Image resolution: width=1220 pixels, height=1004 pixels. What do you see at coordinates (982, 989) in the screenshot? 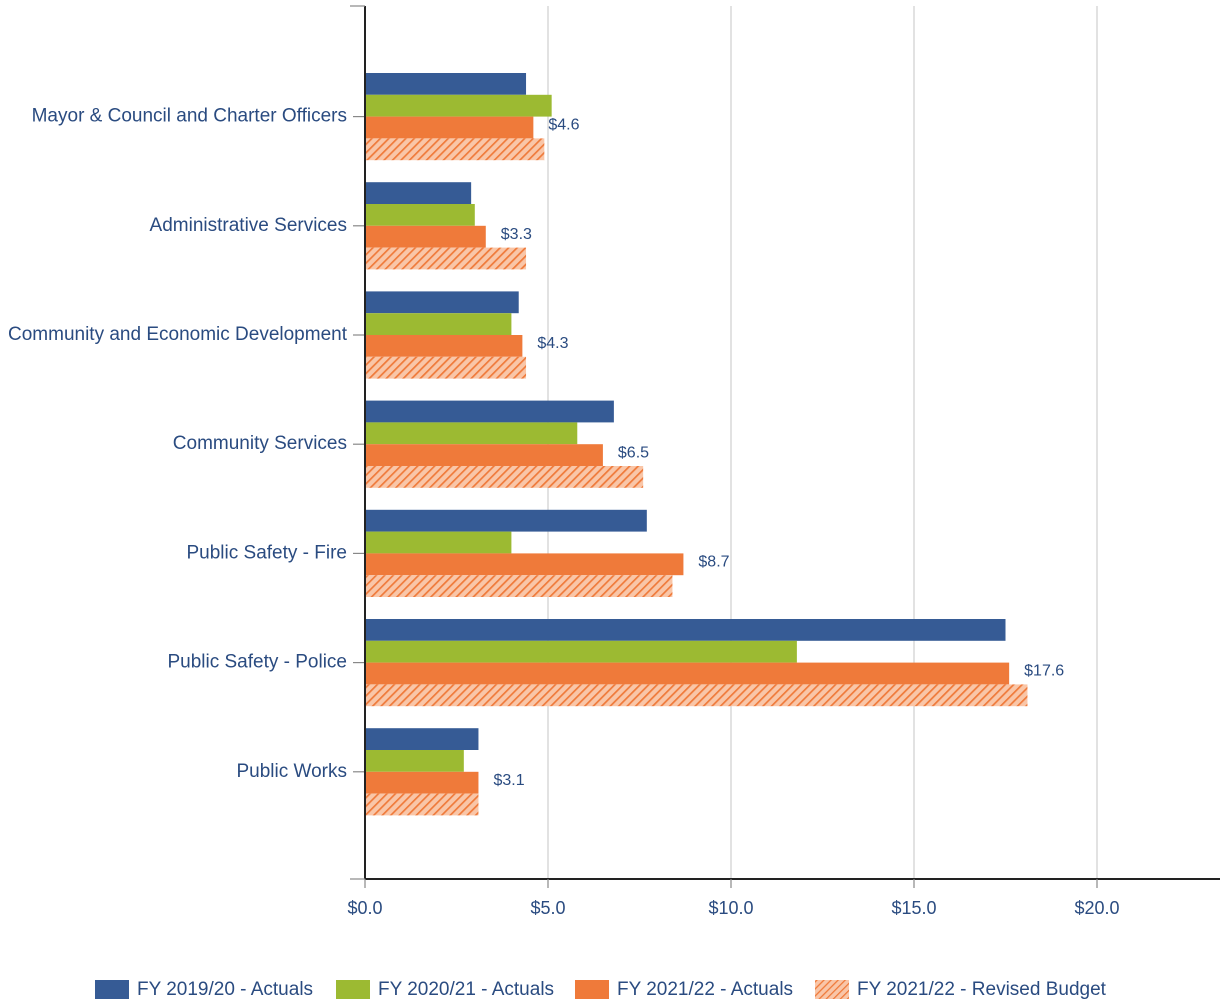
I see `legend-label: FY 2021/22 - Revised Budget` at bounding box center [982, 989].